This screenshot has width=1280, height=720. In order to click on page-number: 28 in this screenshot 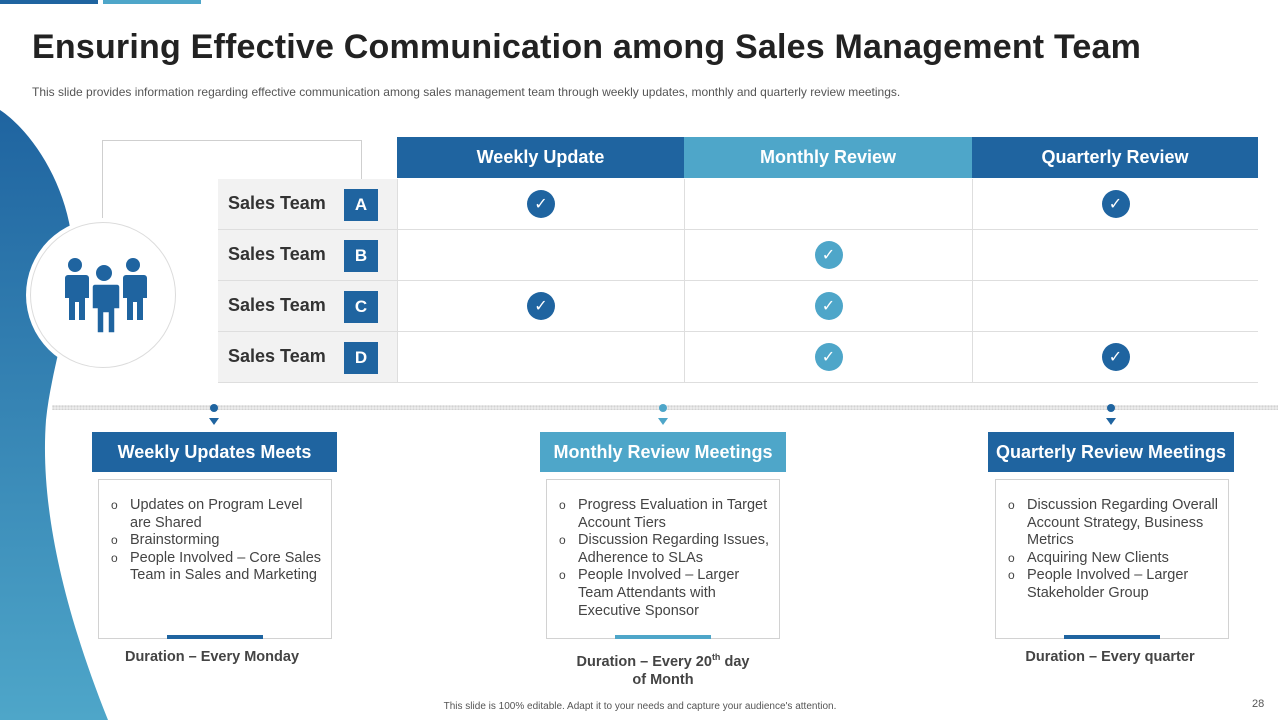, I will do `click(1258, 704)`.